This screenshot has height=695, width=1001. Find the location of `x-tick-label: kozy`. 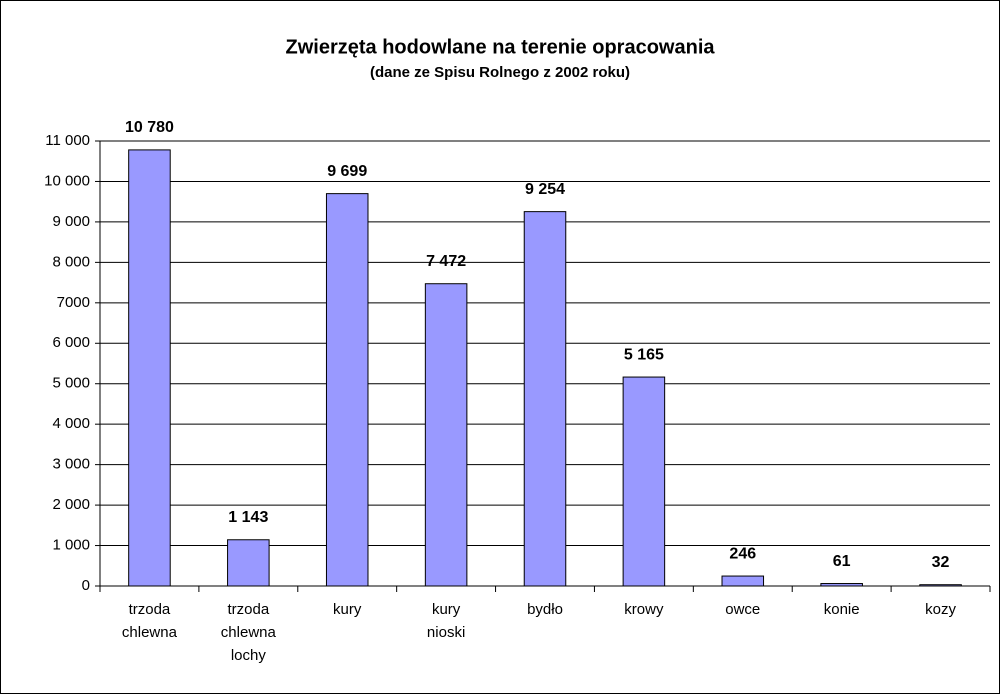

x-tick-label: kozy is located at coordinates (940, 609).